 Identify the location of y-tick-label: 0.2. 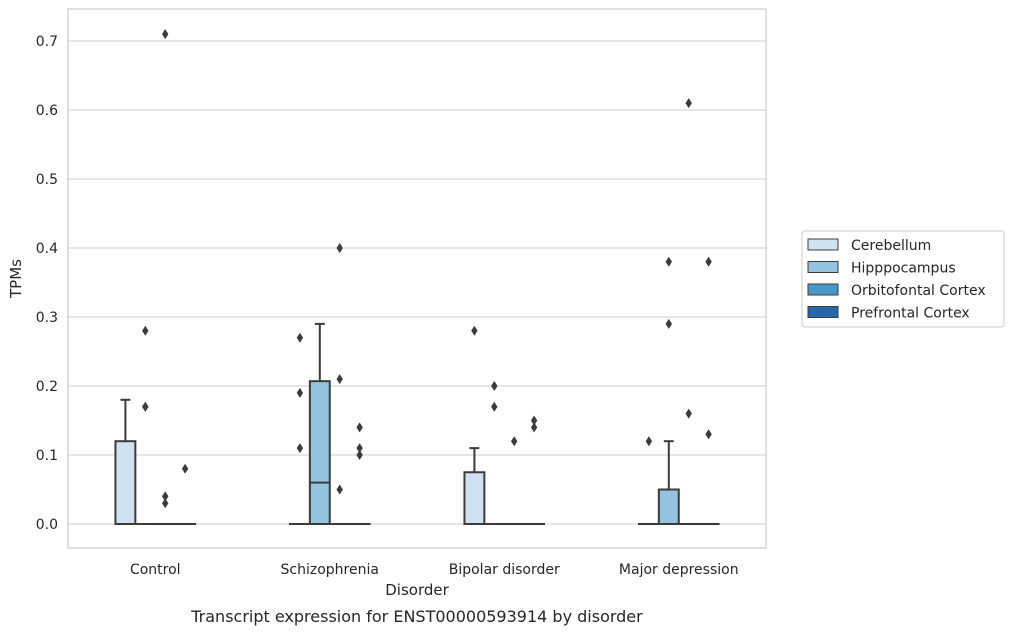
(47, 387).